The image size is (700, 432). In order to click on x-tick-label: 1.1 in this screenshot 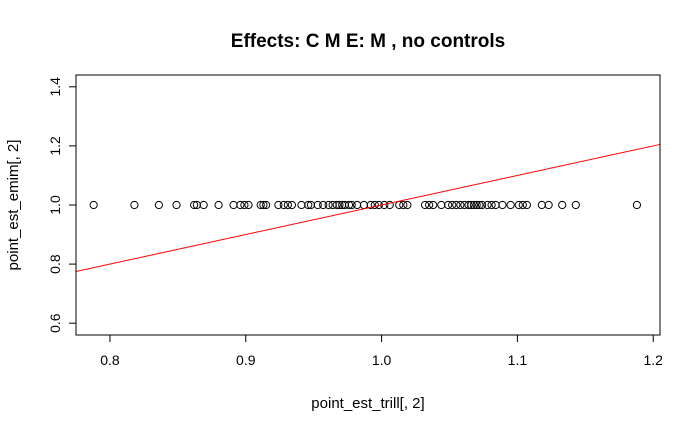, I will do `click(518, 360)`.